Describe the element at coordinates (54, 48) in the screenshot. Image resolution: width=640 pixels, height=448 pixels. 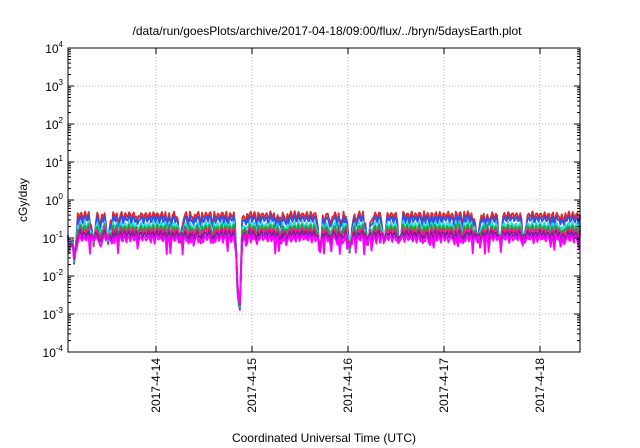
I see `y-tick-label: 10⁴` at that location.